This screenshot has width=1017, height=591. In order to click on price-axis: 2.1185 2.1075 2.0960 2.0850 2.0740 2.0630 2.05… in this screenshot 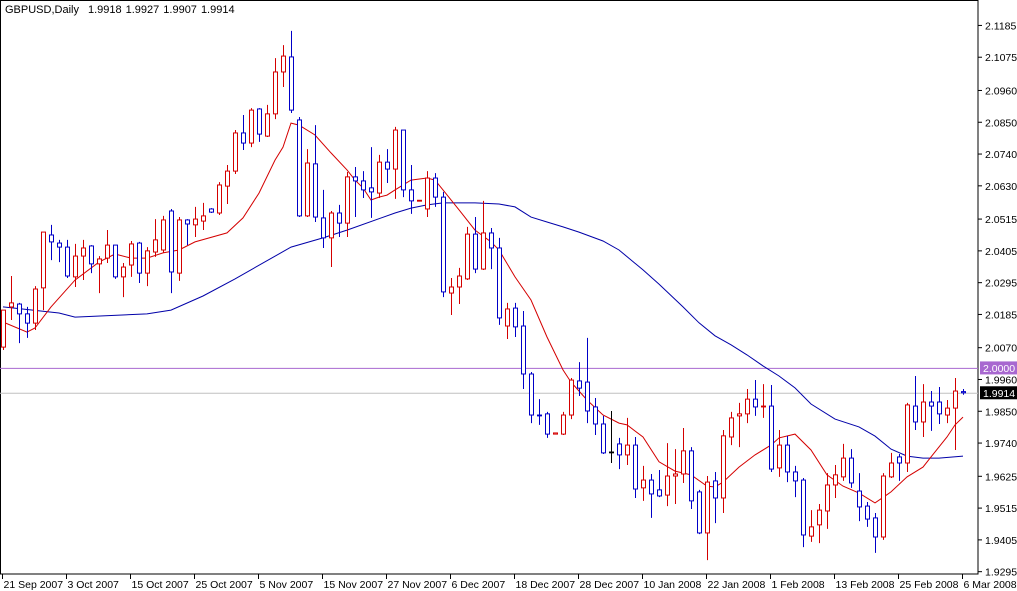, I will do `click(997, 299)`.